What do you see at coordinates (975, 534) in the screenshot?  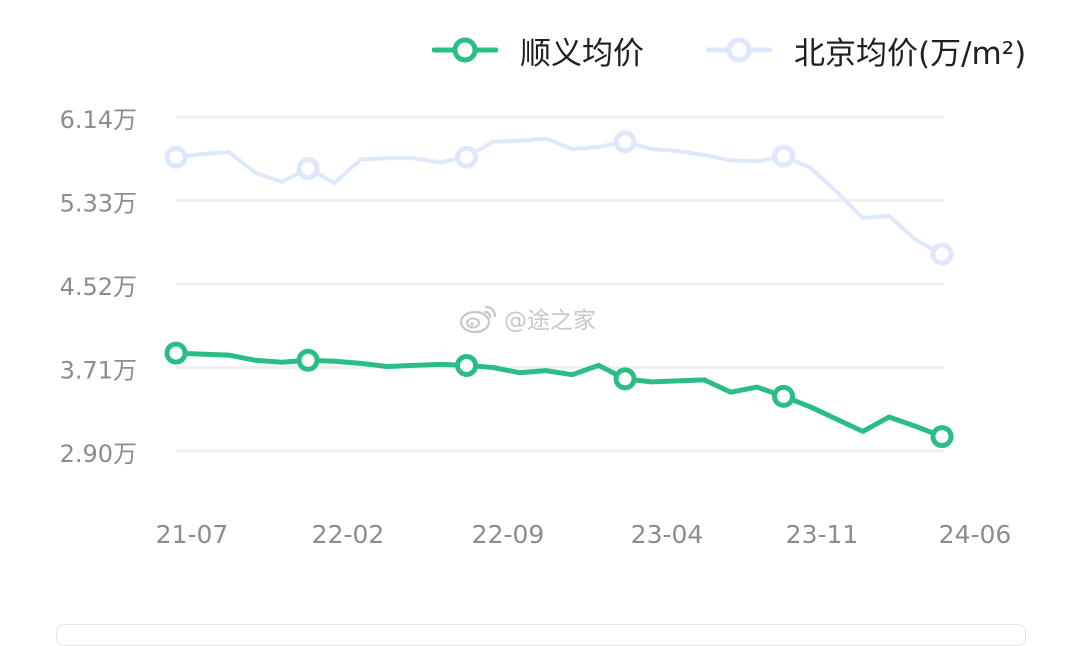 I see `x-tick-label: 24-06` at bounding box center [975, 534].